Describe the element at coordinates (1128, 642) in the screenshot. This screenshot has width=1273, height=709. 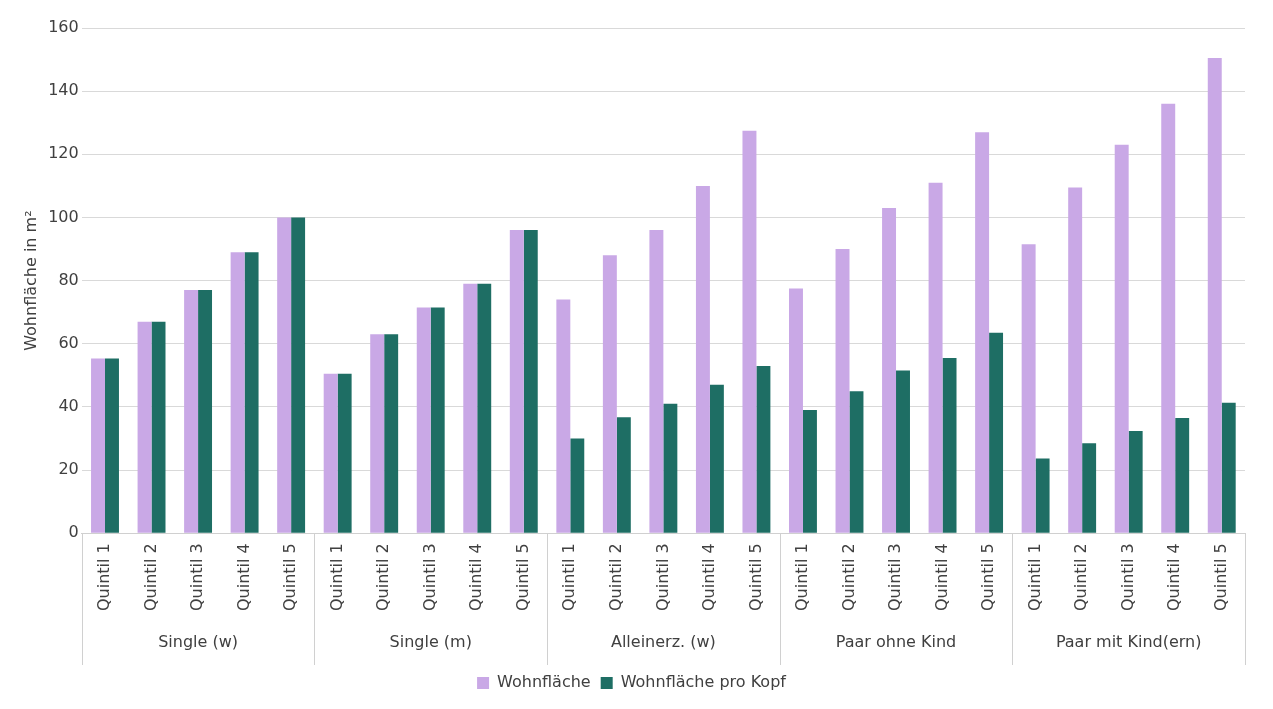
I see `text: Paar mit Kind(ern)` at that location.